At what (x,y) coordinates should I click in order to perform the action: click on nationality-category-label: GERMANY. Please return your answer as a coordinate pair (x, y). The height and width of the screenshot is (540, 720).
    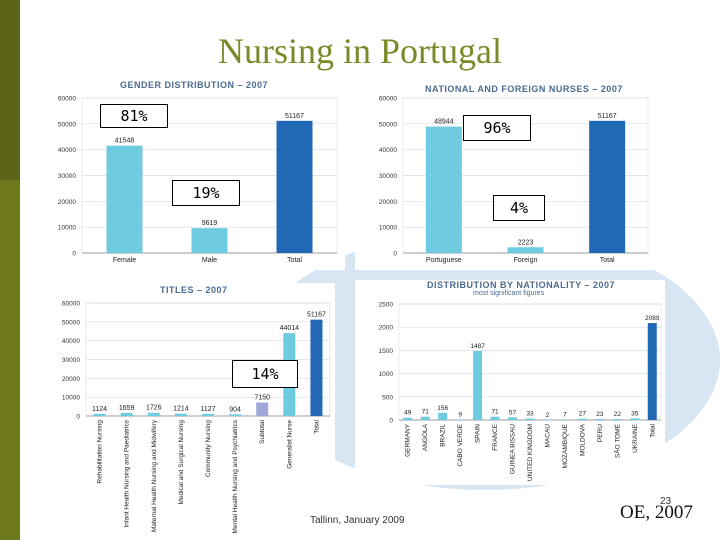
    Looking at the image, I should click on (408, 440).